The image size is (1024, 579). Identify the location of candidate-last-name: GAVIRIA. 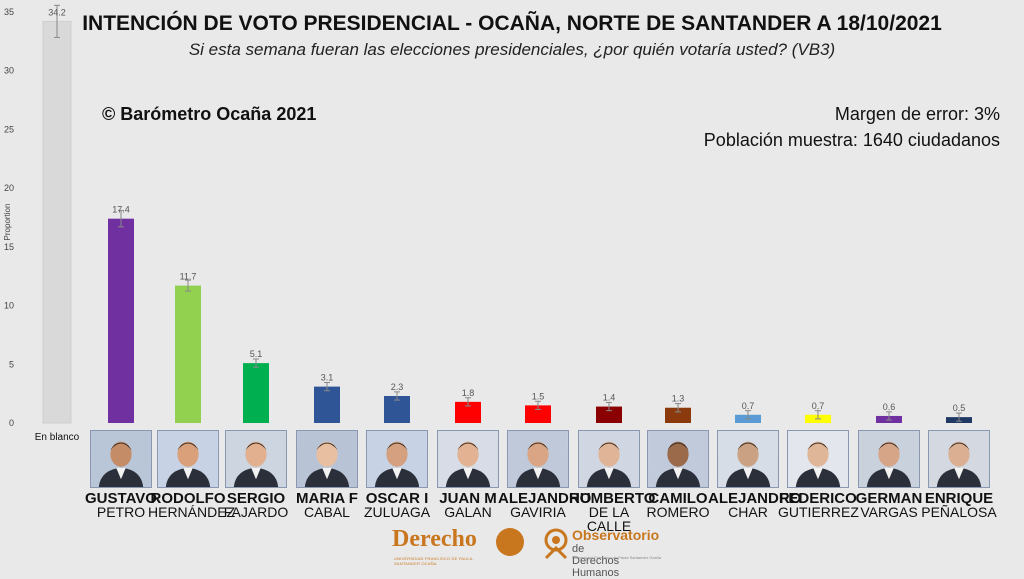
(538, 512).